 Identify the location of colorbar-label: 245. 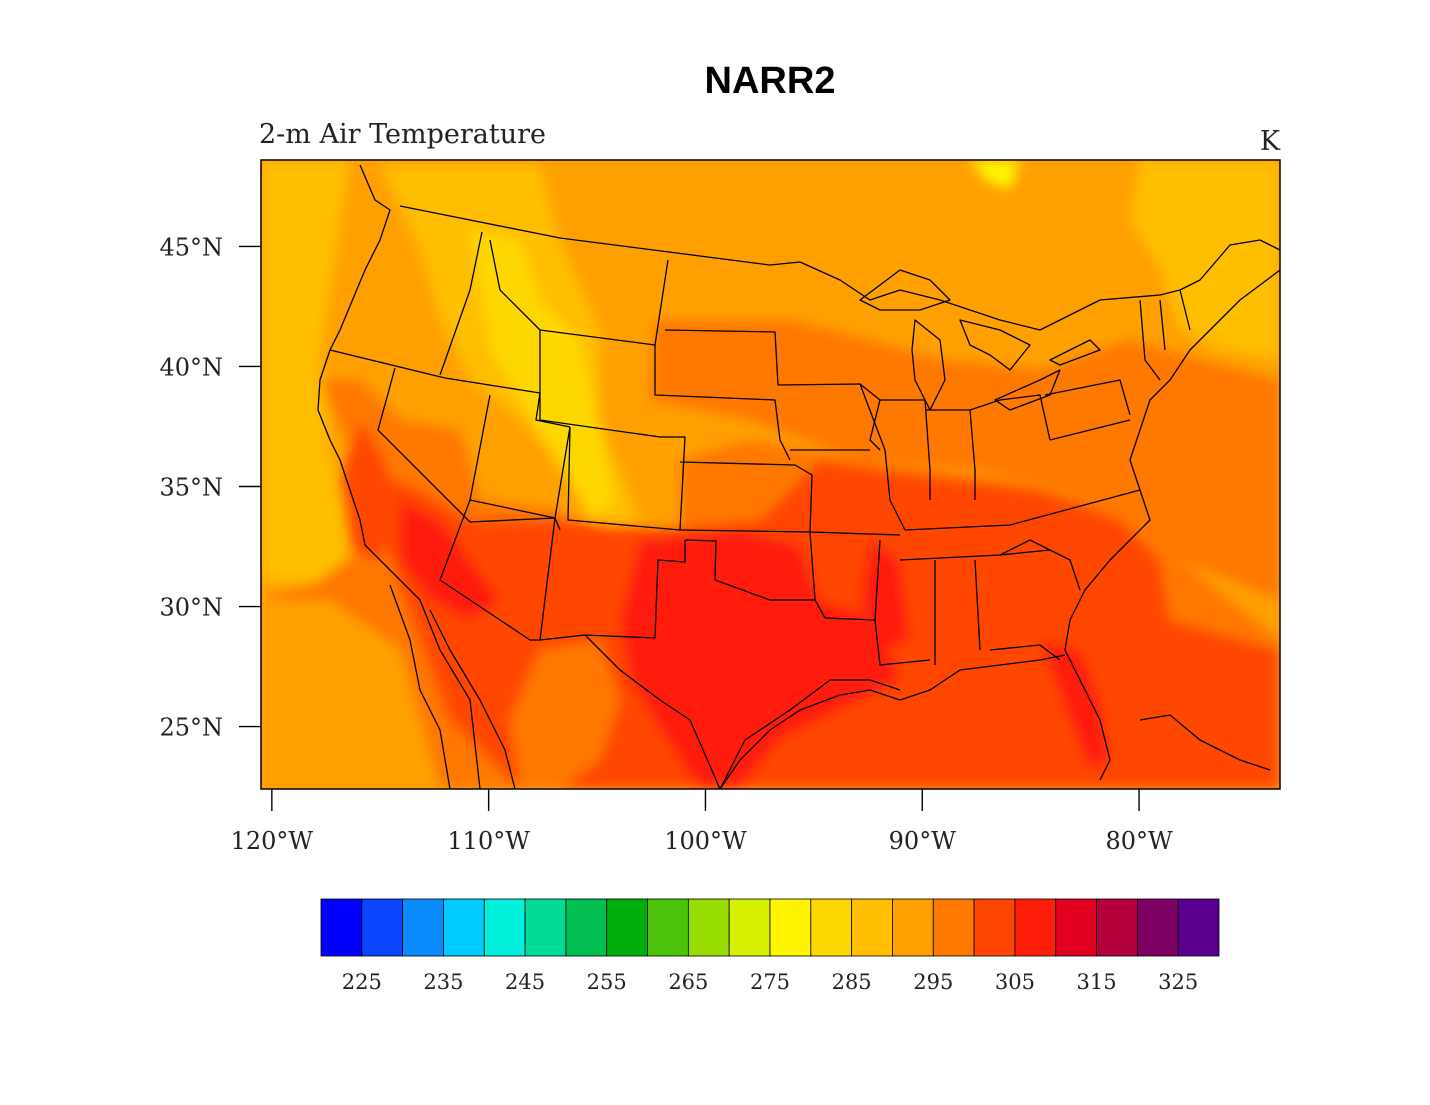
(525, 982).